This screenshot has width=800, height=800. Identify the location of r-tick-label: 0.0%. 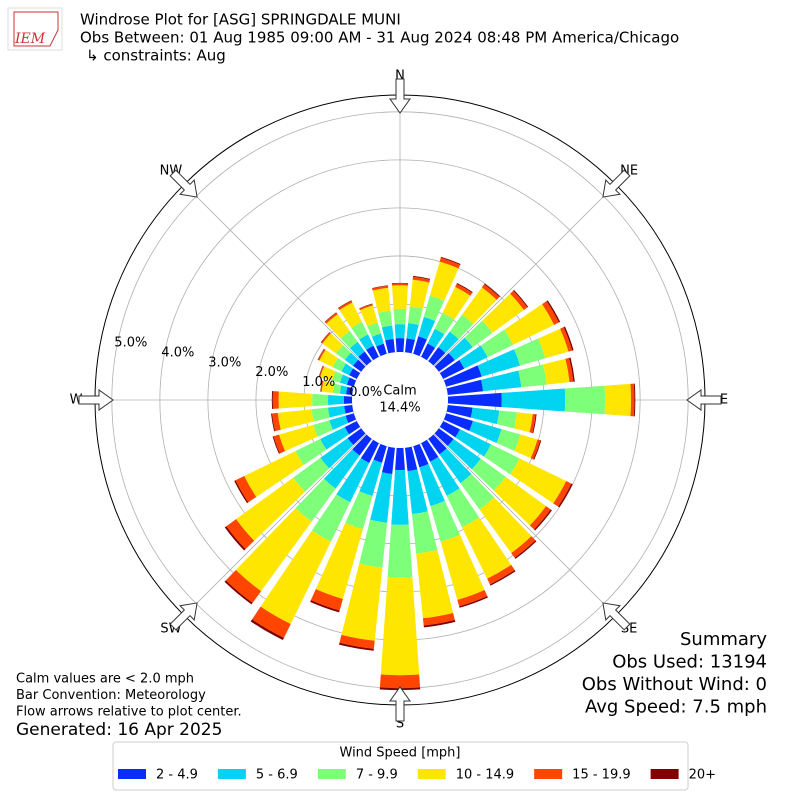
(365, 392).